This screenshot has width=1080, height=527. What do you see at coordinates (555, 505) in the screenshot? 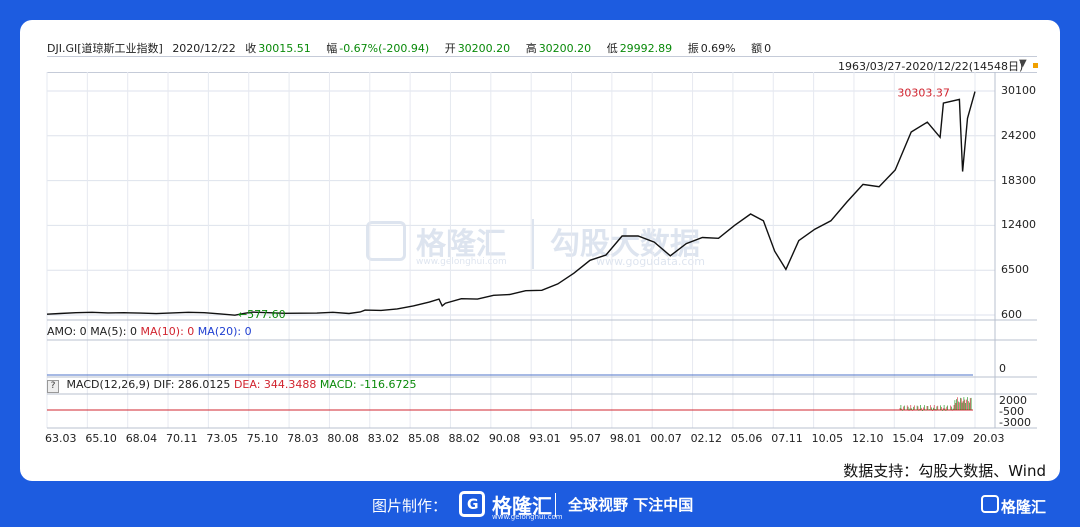
I see `footer-separator` at bounding box center [555, 505].